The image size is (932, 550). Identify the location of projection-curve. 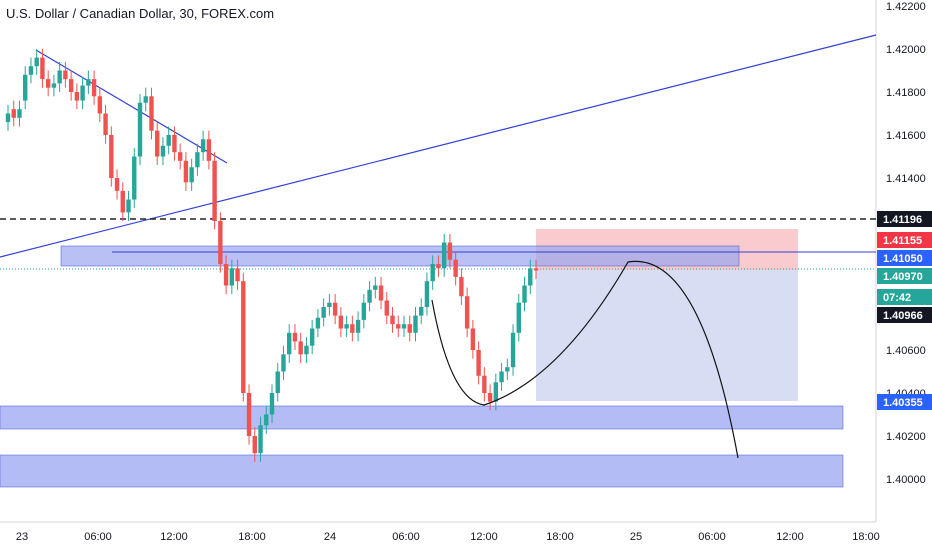
(585, 359).